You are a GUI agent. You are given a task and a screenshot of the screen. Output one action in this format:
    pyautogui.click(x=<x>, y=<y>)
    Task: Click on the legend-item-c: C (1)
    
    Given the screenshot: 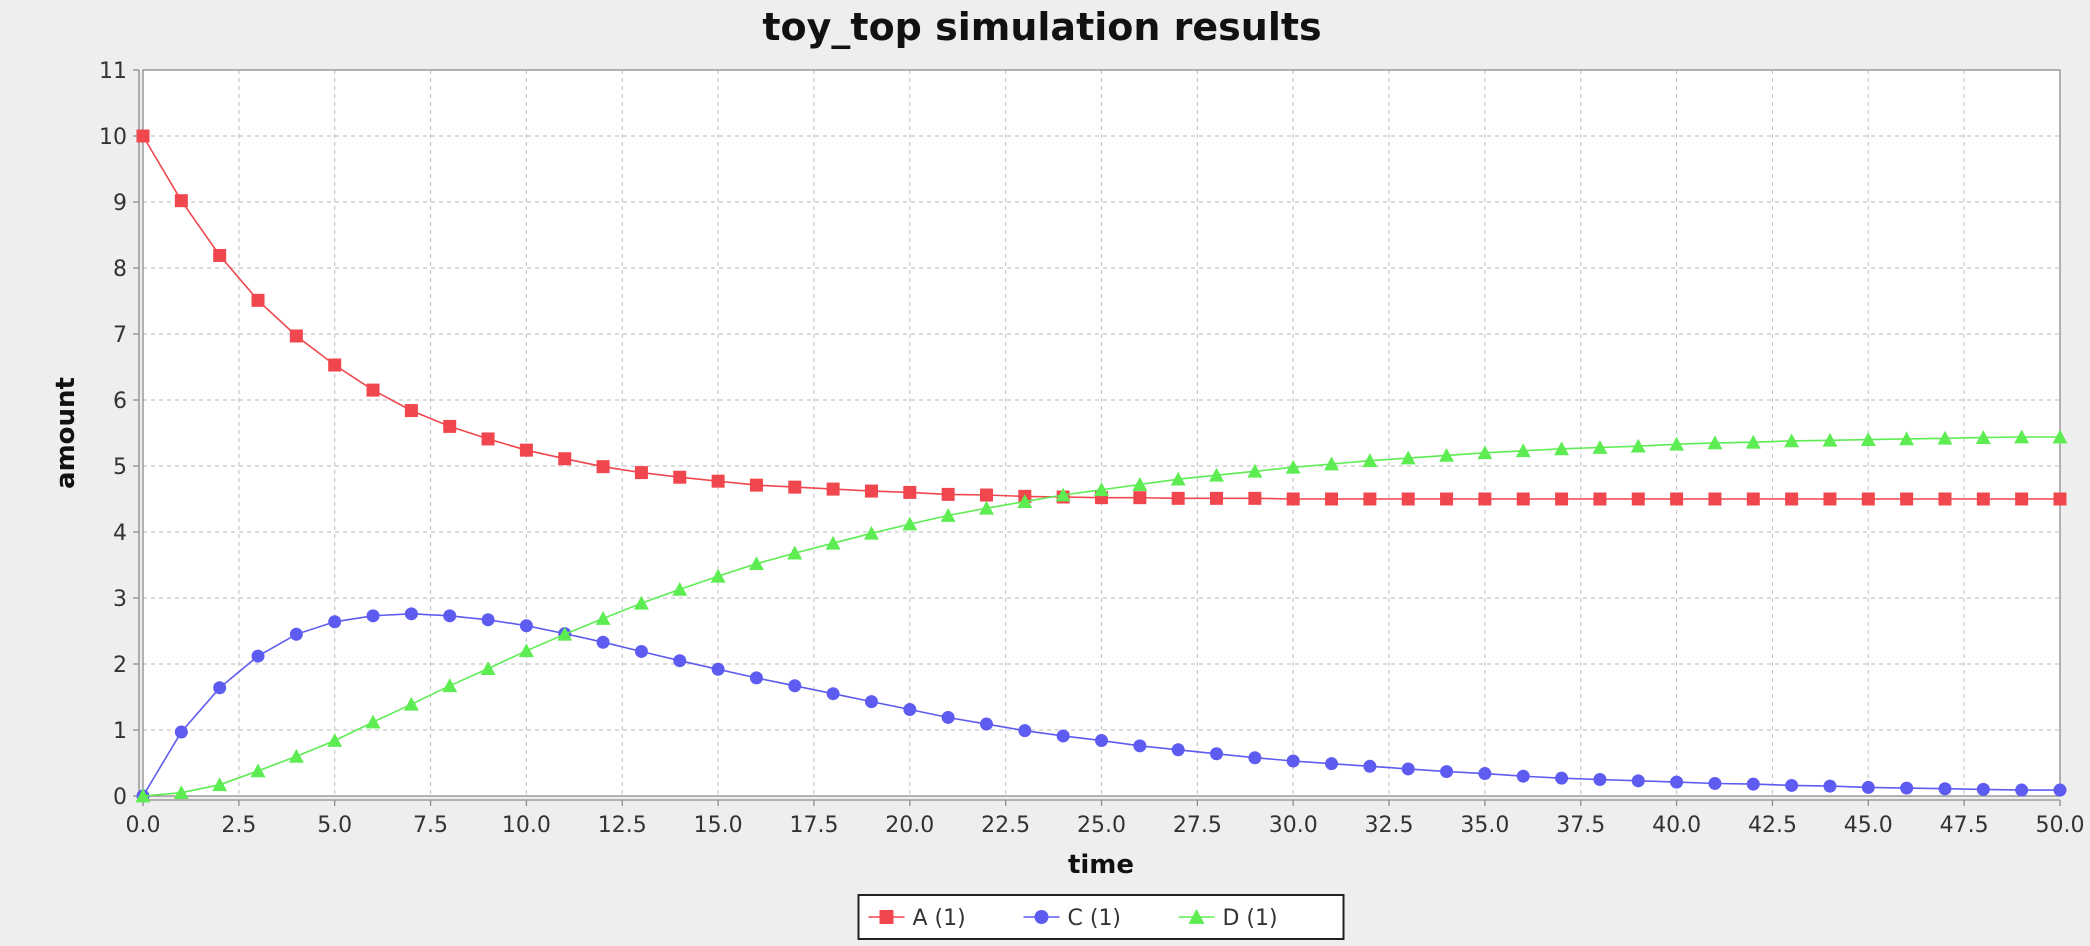 What is the action you would take?
    pyautogui.click(x=1072, y=918)
    